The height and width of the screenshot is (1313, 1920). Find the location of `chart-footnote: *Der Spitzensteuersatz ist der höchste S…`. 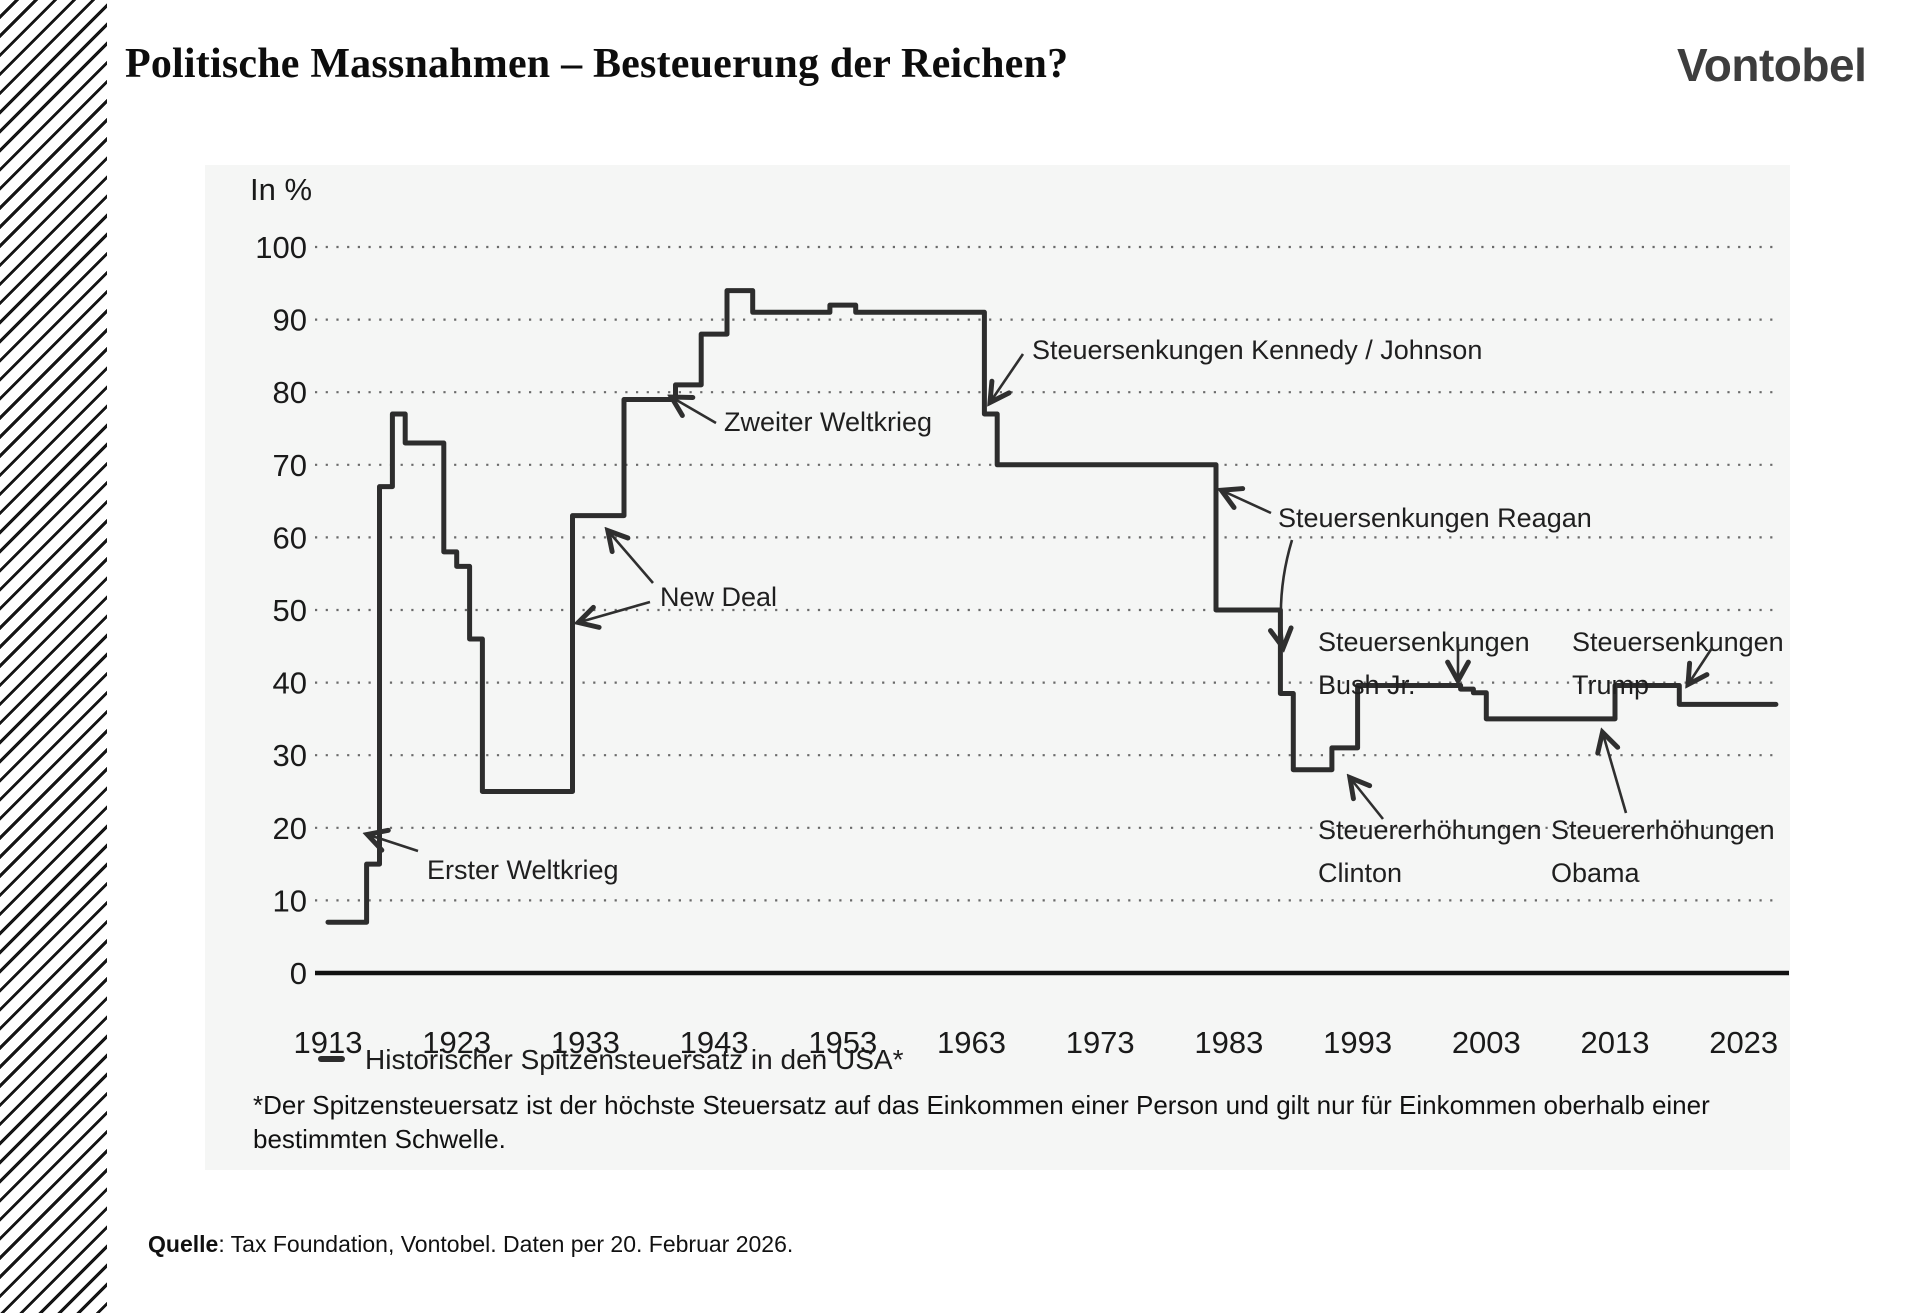

chart-footnote: *Der Spitzensteuersatz ist der höchste S… is located at coordinates (1018, 1122).